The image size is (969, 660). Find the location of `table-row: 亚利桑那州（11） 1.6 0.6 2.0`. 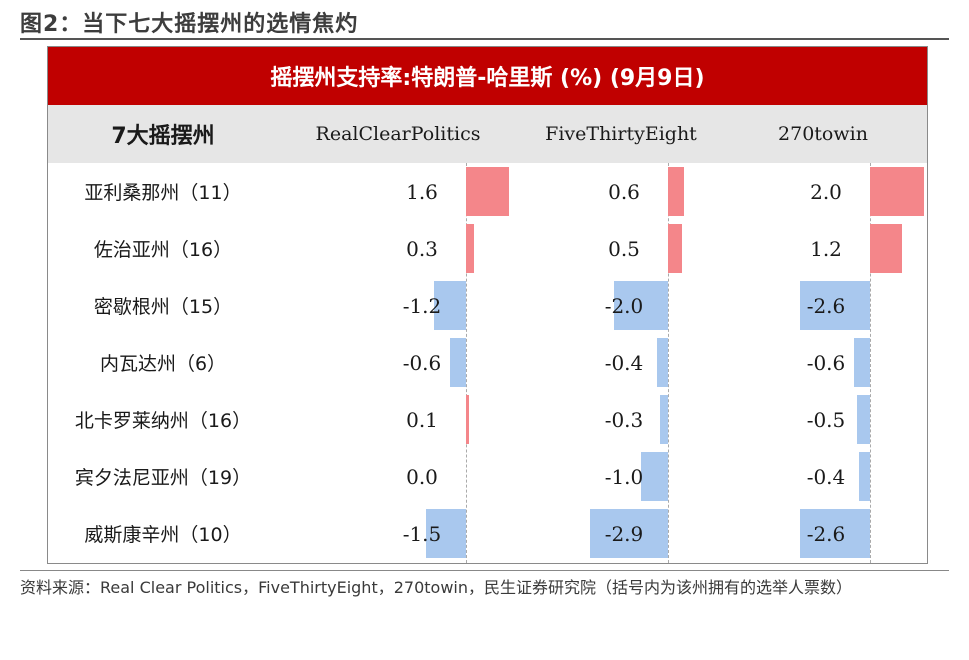

table-row: 亚利桑那州（11） 1.6 0.6 2.0 is located at coordinates (487, 191).